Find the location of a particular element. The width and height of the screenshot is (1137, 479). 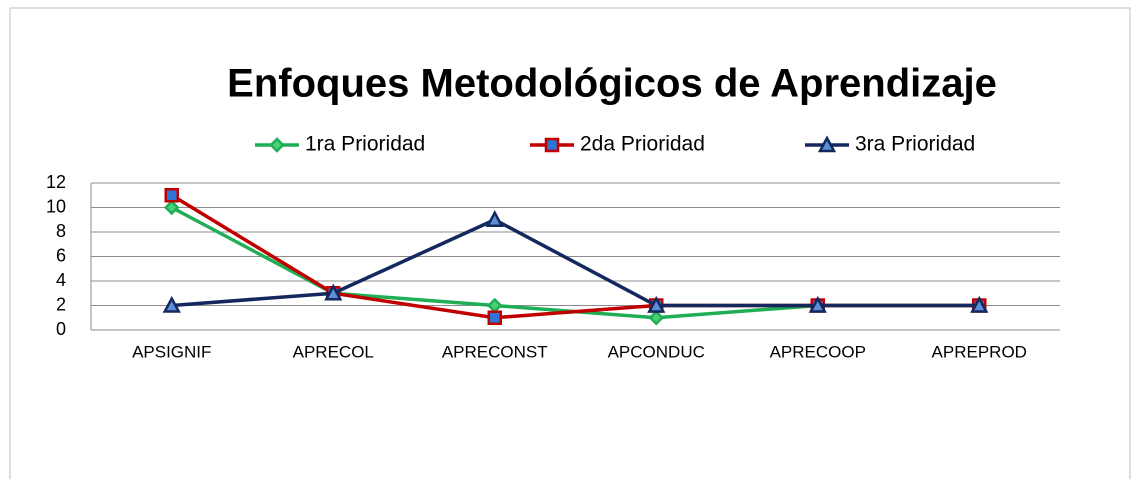

chart-title: Enfoques Metodológicos de Aprendizaje is located at coordinates (612, 84).